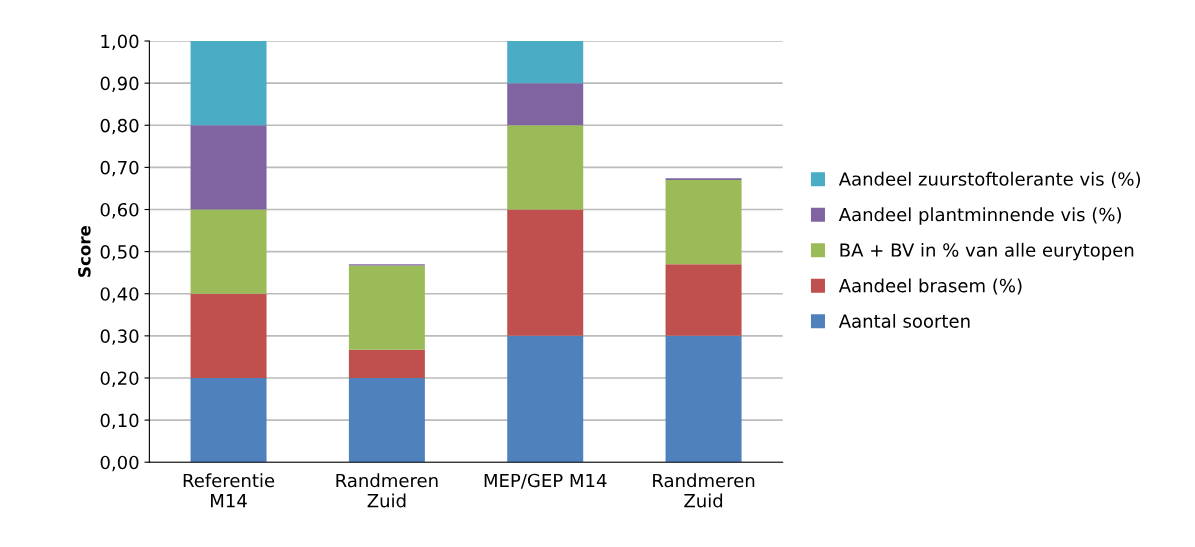 The height and width of the screenshot is (547, 1195). What do you see at coordinates (119, 295) in the screenshot?
I see `y-tick-label: 0,40` at bounding box center [119, 295].